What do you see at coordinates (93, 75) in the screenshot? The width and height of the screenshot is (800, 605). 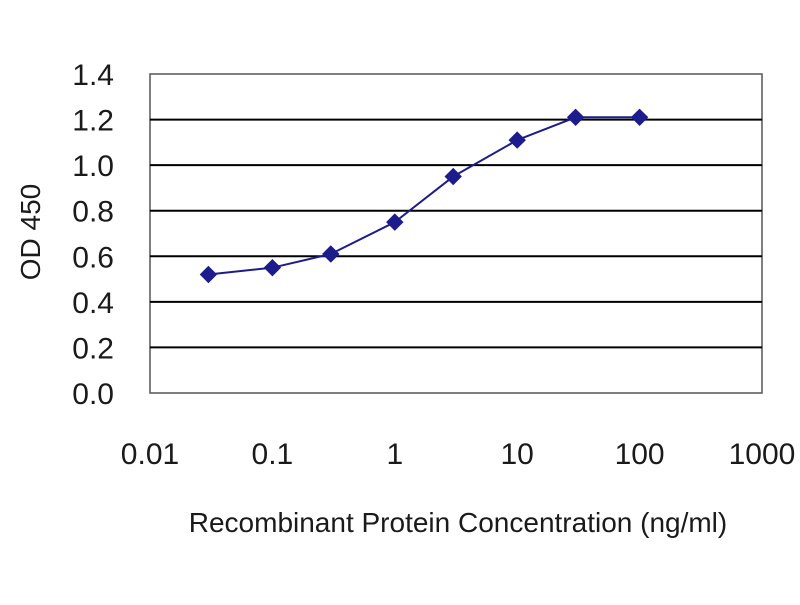 I see `y-tick-label: 1.4` at bounding box center [93, 75].